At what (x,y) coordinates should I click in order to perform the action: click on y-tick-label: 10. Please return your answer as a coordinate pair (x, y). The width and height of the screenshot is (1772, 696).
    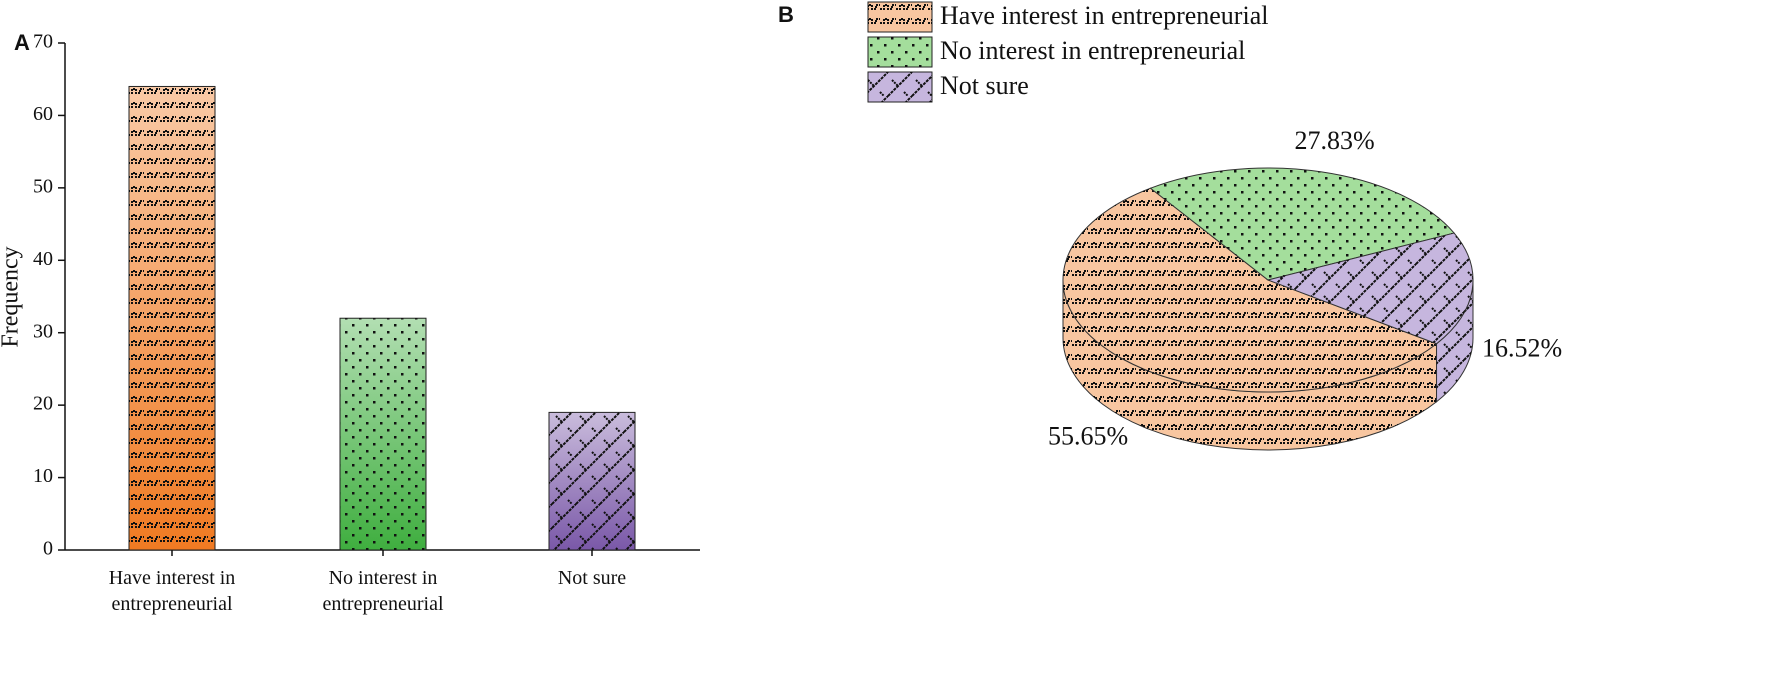
    Looking at the image, I should click on (43, 476).